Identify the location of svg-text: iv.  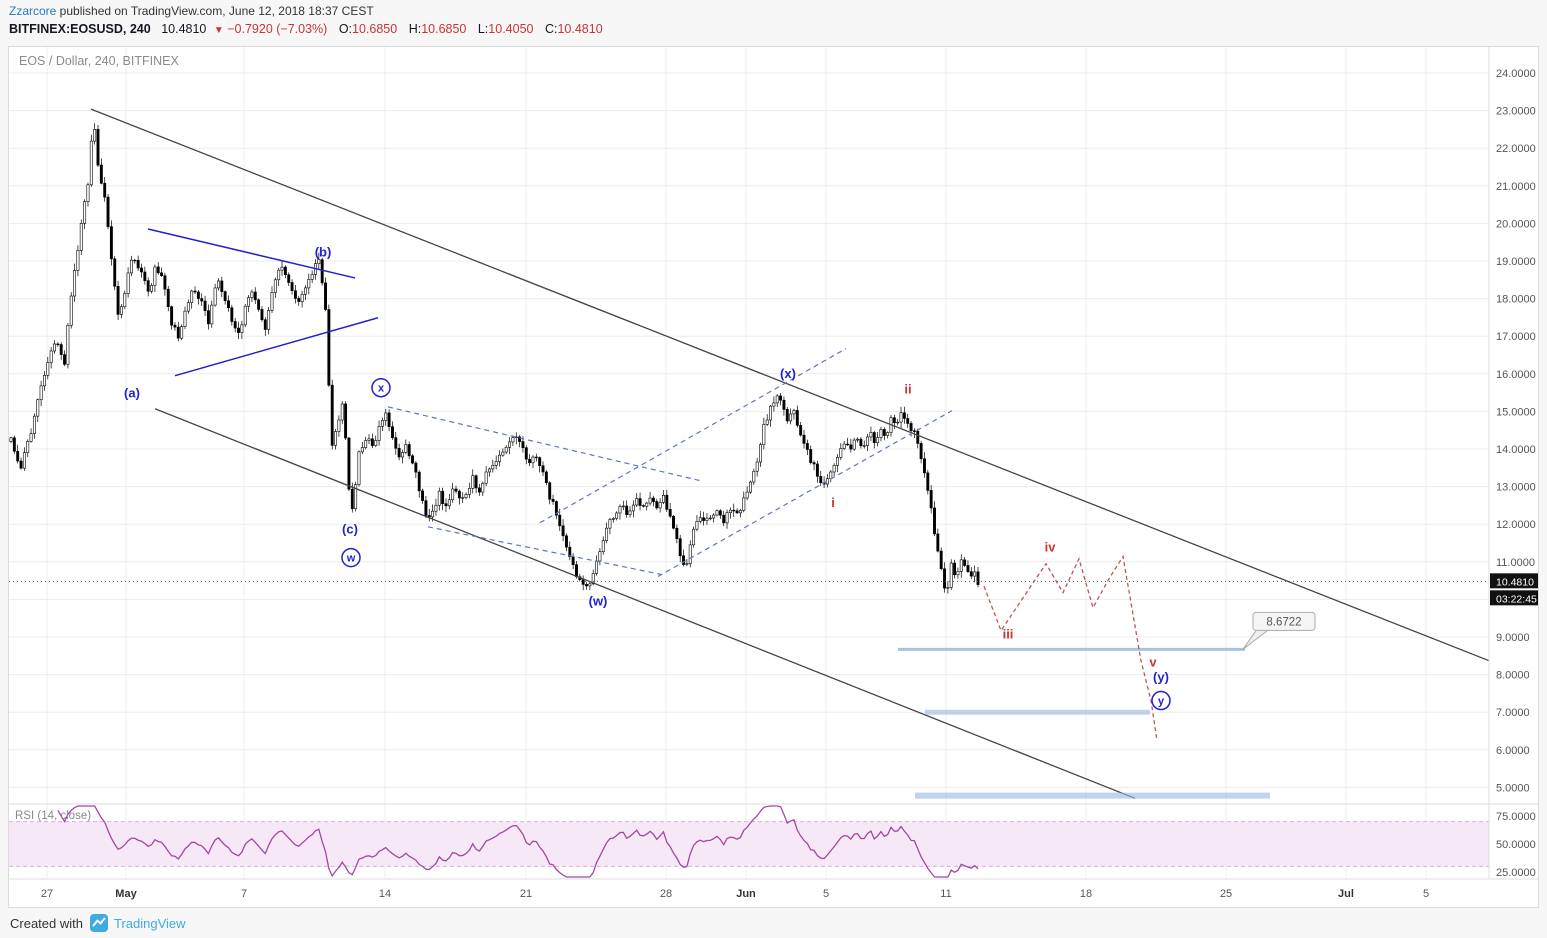
(1051, 547).